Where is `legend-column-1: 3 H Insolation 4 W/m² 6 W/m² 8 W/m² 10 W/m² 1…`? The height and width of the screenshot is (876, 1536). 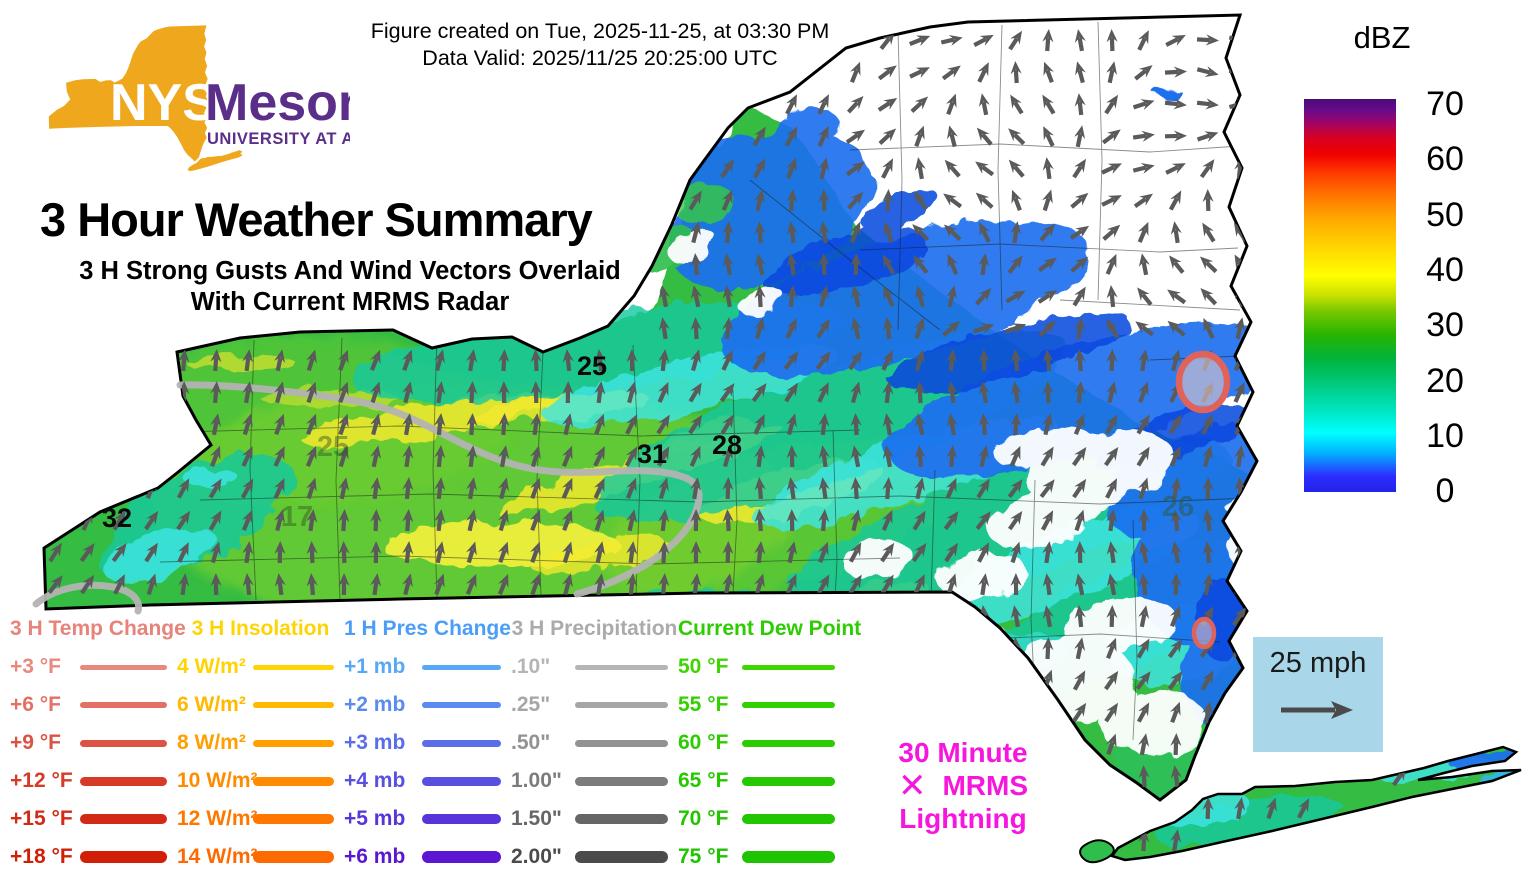
legend-column-1: 3 H Insolation 4 W/m² 6 W/m² 8 W/m² 10 W/m² 1… is located at coordinates (260, 745).